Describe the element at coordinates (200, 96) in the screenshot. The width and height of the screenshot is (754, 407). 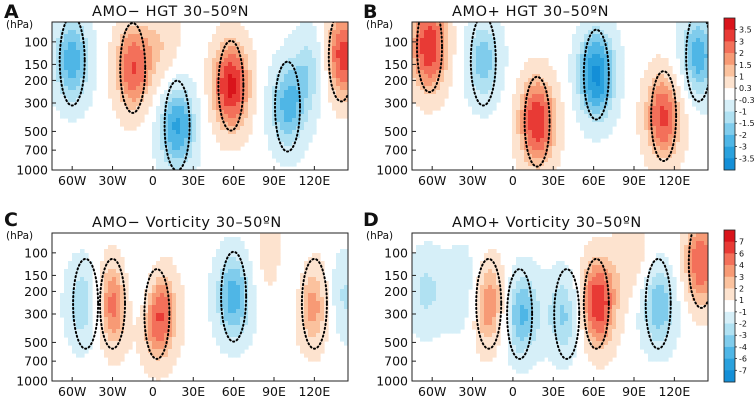
I see `plot-frame` at that location.